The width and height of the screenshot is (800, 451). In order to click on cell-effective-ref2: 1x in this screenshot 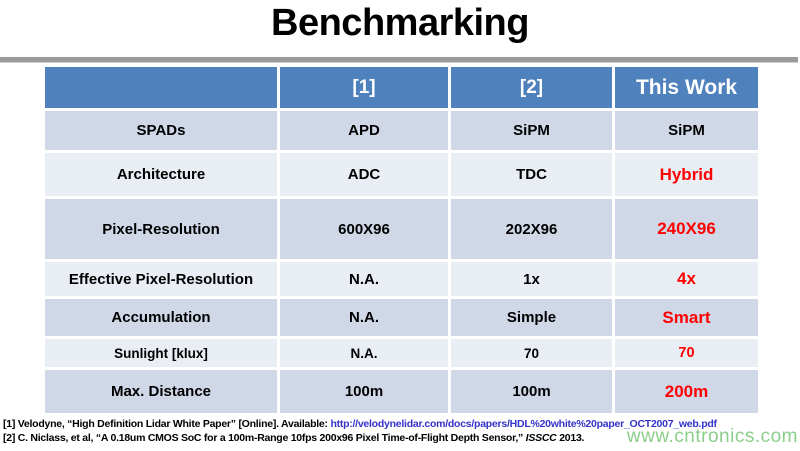, I will do `click(531, 279)`.